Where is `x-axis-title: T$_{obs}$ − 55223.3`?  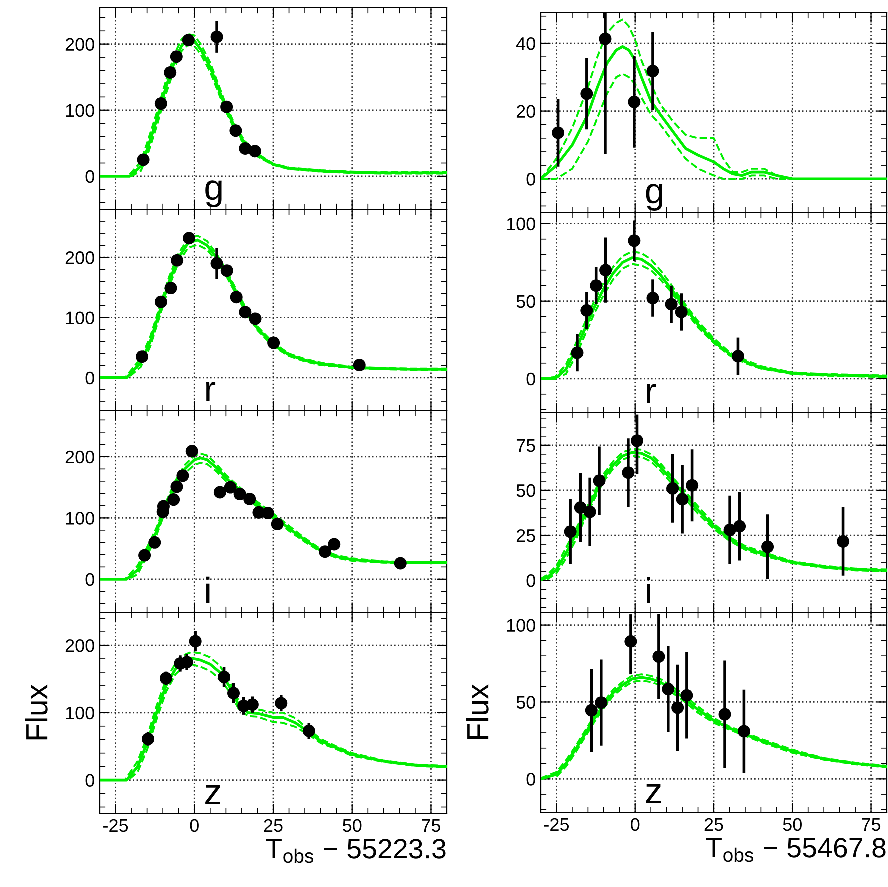 x-axis-title: T$_{obs}$ − 55223.3 is located at coordinates (356, 851).